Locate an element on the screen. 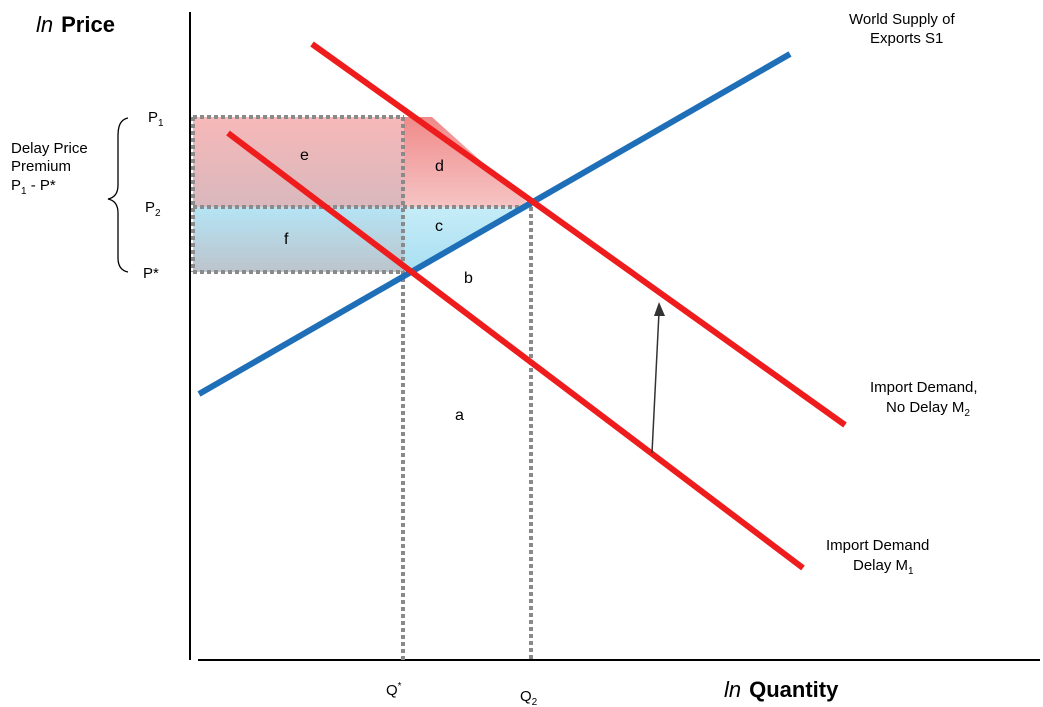 The width and height of the screenshot is (1043, 707). svg-text: Premium is located at coordinates (41, 166).